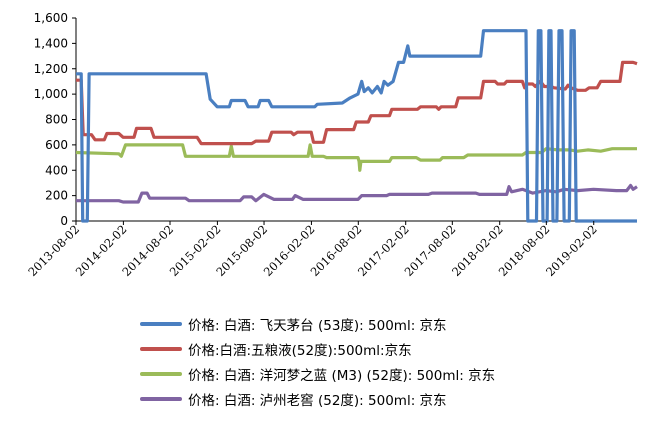 This screenshot has height=429, width=646. Describe the element at coordinates (342, 376) in the screenshot. I see `legend-label-yanghe: 价格: 白酒: 洋河梦之蓝 (M3) (52度): 500ml: 京东` at that location.